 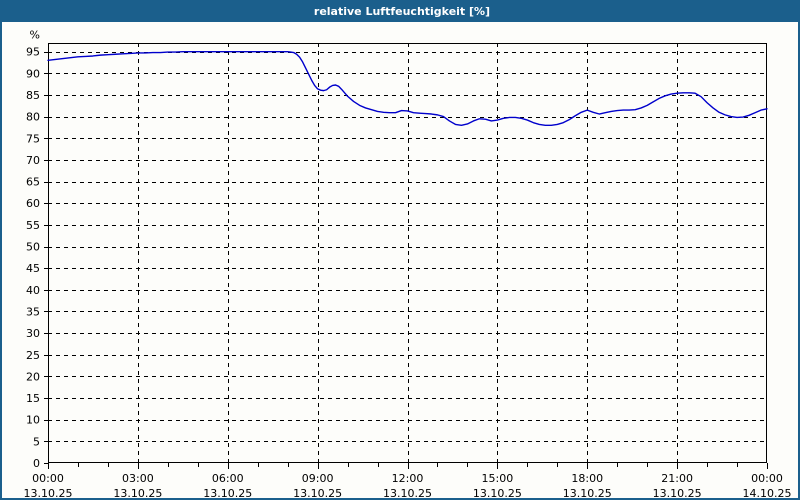 I want to click on y-axis-tick-label: 20, so click(x=33, y=376).